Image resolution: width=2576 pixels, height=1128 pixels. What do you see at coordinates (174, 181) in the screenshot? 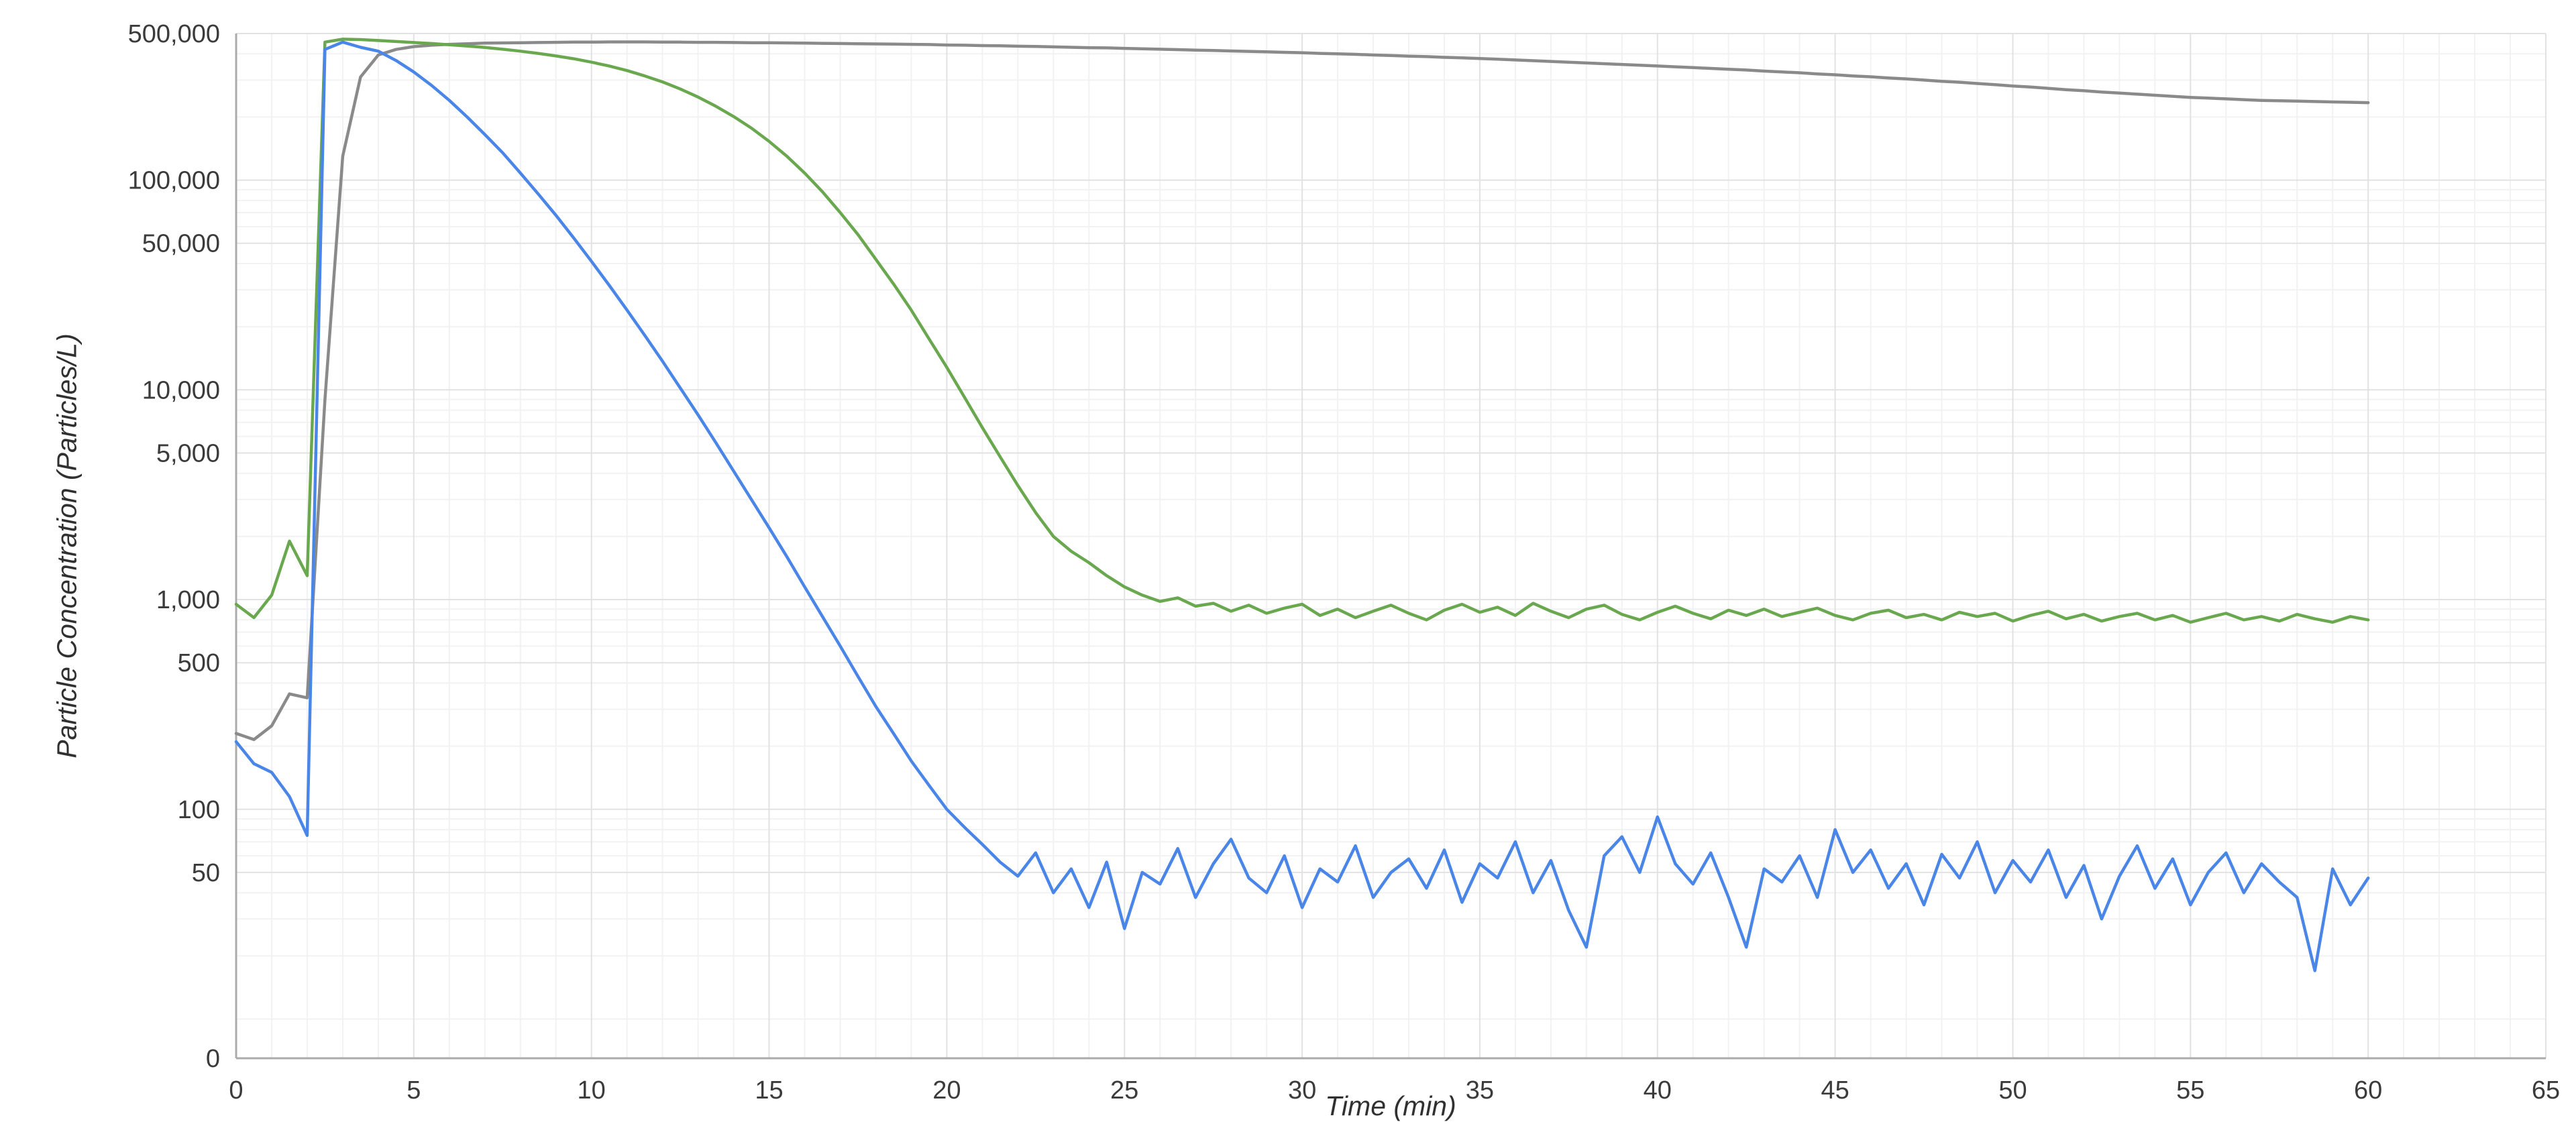
I see `svg-text: 100,000` at bounding box center [174, 181].